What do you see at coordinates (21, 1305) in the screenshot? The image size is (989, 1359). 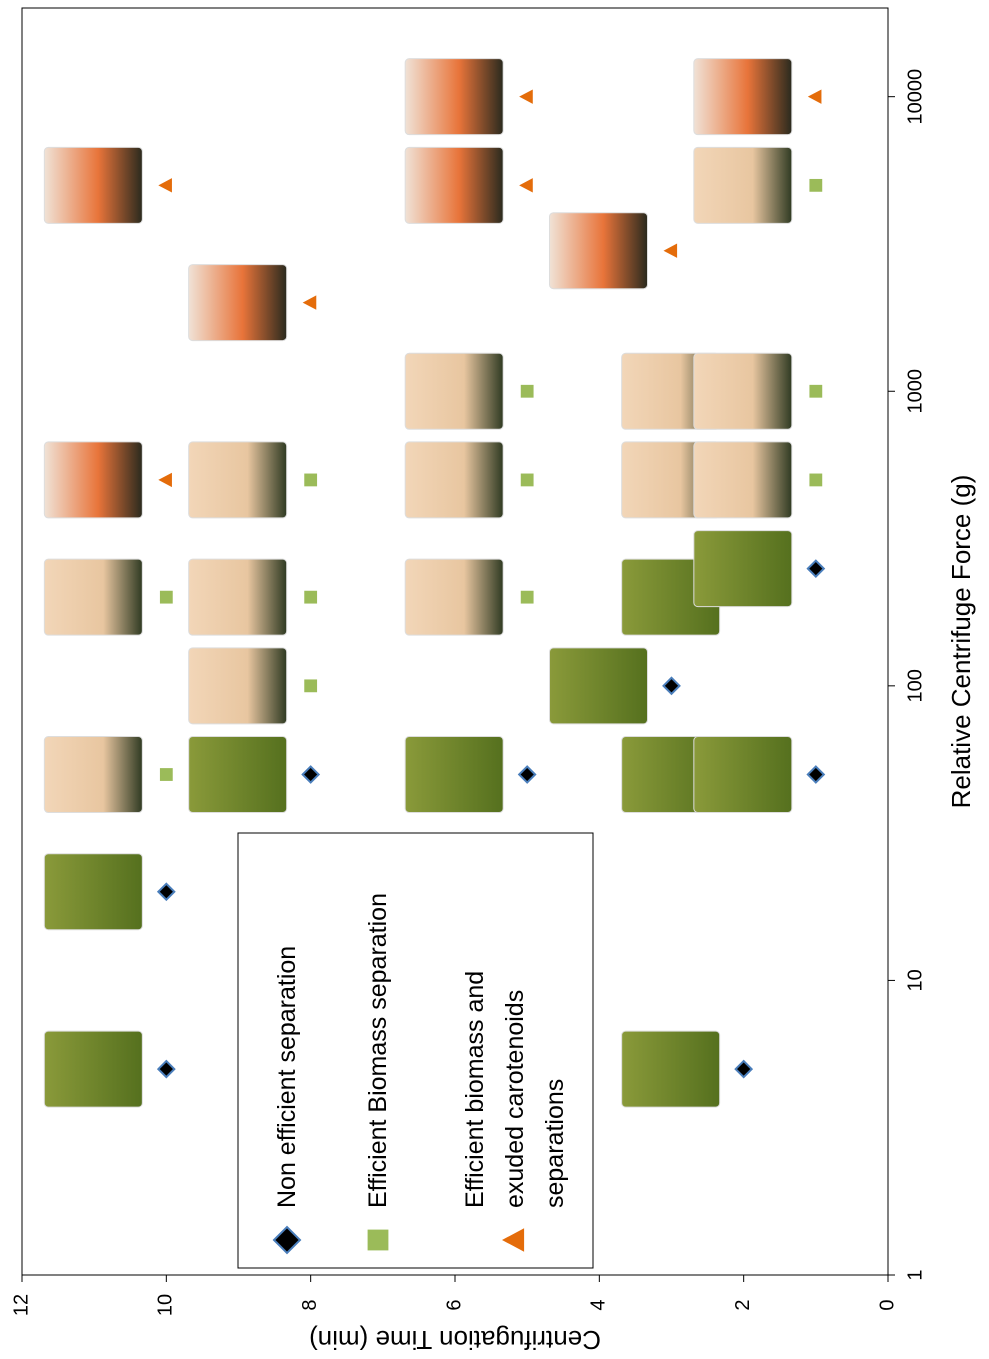 I see `y-tick-label: 12` at bounding box center [21, 1305].